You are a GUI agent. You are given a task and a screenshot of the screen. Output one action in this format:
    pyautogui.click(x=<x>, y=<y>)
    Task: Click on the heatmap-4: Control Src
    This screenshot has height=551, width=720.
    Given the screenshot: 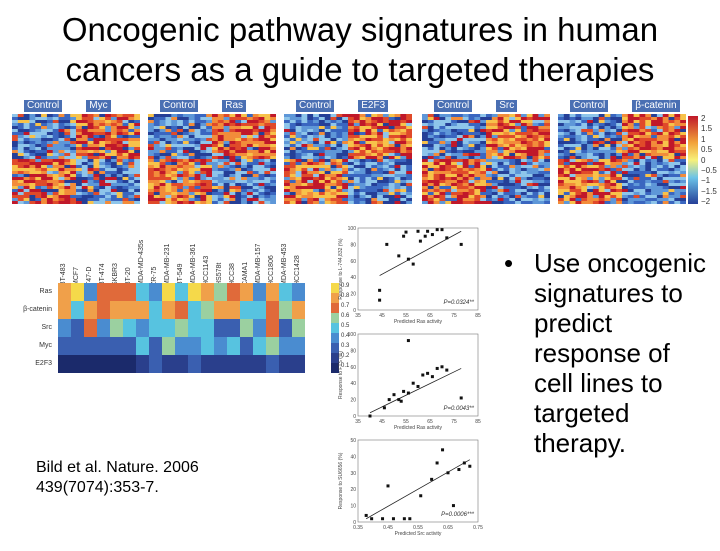 What is the action you would take?
    pyautogui.click(x=486, y=153)
    